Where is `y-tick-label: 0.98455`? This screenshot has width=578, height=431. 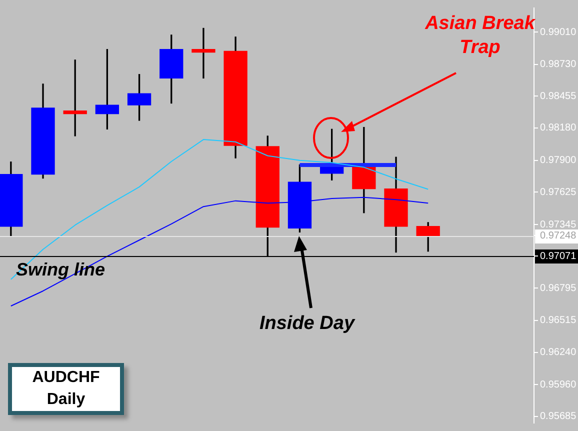
y-tick-label: 0.98455 is located at coordinates (558, 96).